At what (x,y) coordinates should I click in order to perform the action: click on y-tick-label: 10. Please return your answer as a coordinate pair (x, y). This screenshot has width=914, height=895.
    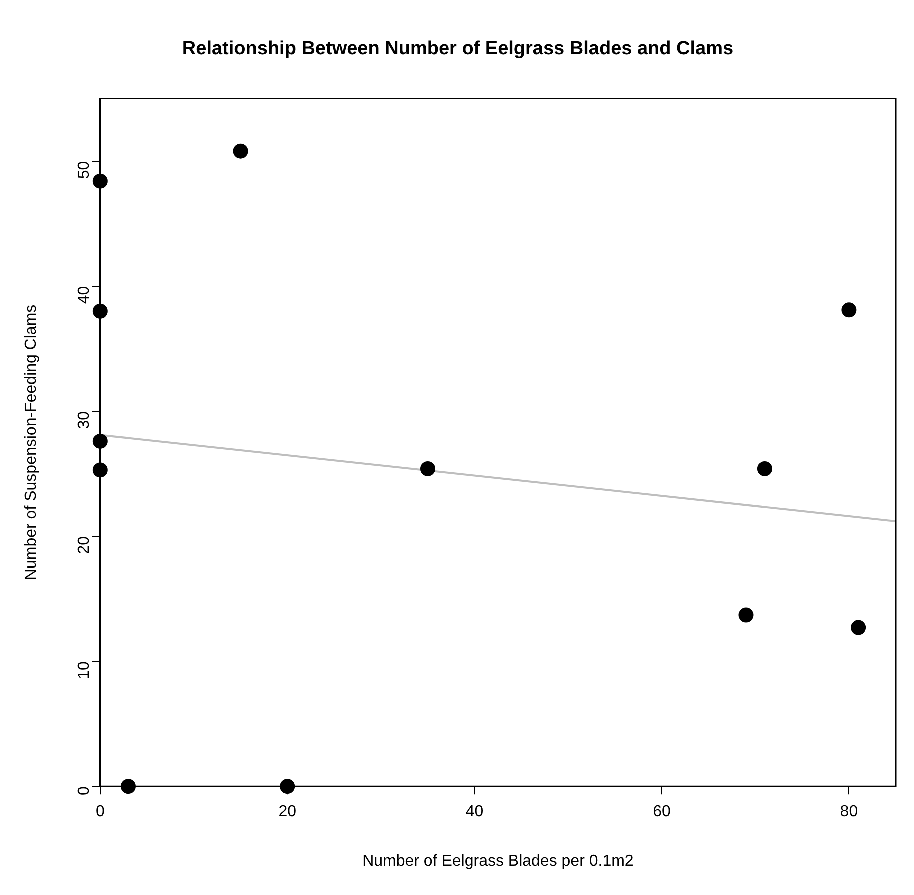
    Looking at the image, I should click on (84, 670).